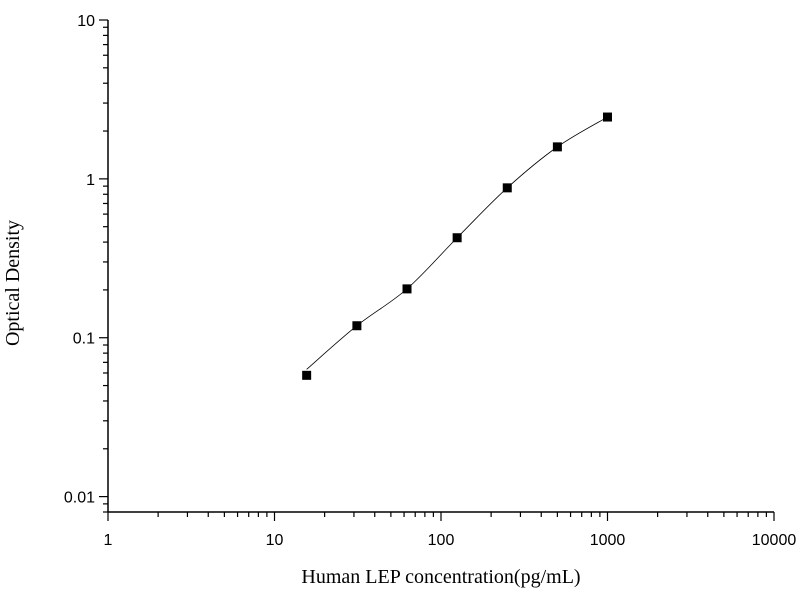 The image size is (800, 600). I want to click on x-axis-title: Human LEP concentration(pg/mL), so click(440, 577).